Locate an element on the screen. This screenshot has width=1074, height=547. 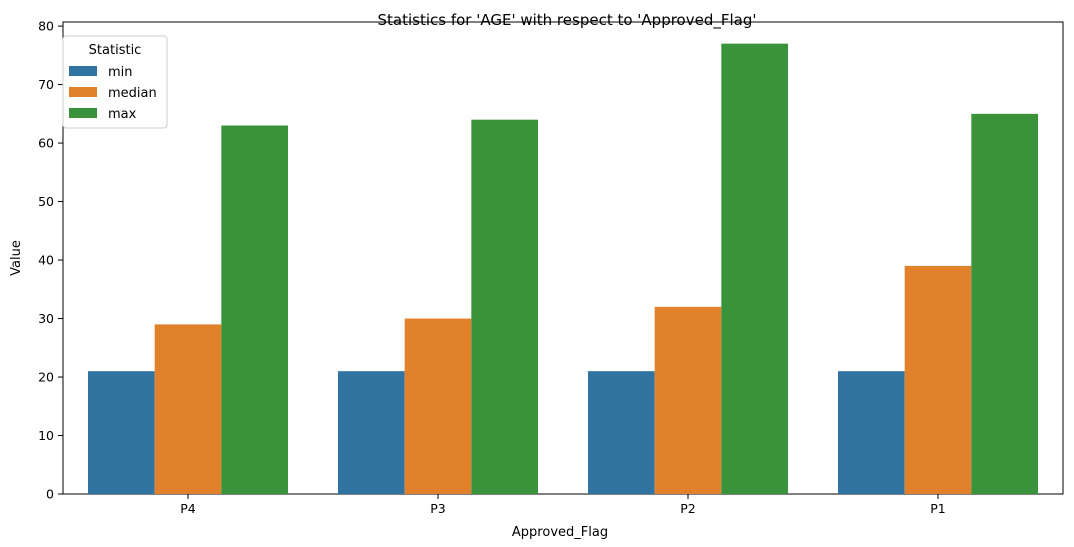
legend-swatch-max is located at coordinates (83, 113).